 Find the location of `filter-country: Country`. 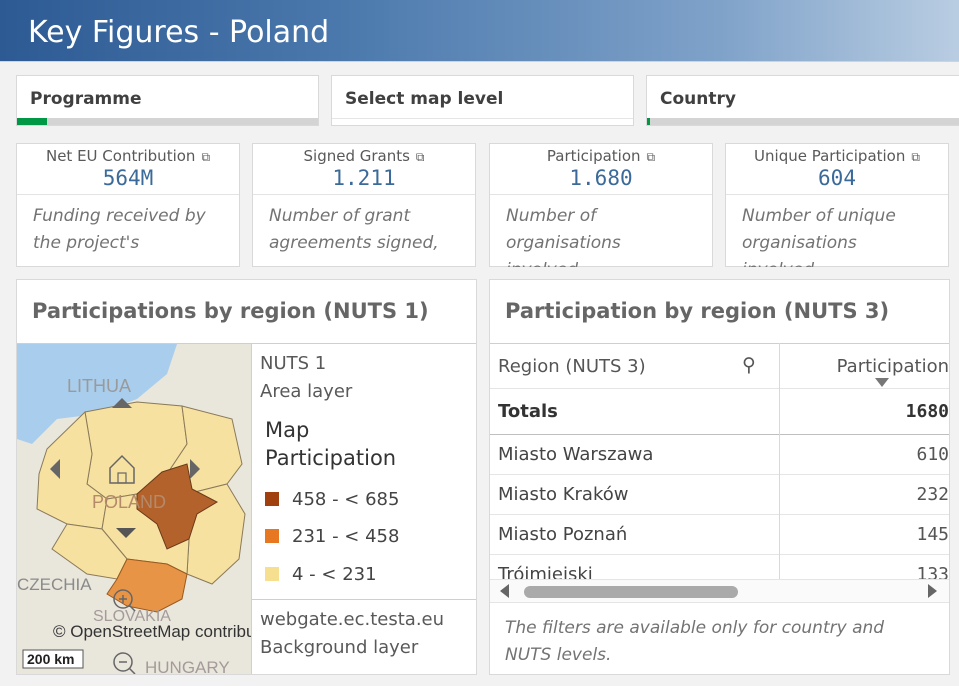

filter-country: Country is located at coordinates (802, 100).